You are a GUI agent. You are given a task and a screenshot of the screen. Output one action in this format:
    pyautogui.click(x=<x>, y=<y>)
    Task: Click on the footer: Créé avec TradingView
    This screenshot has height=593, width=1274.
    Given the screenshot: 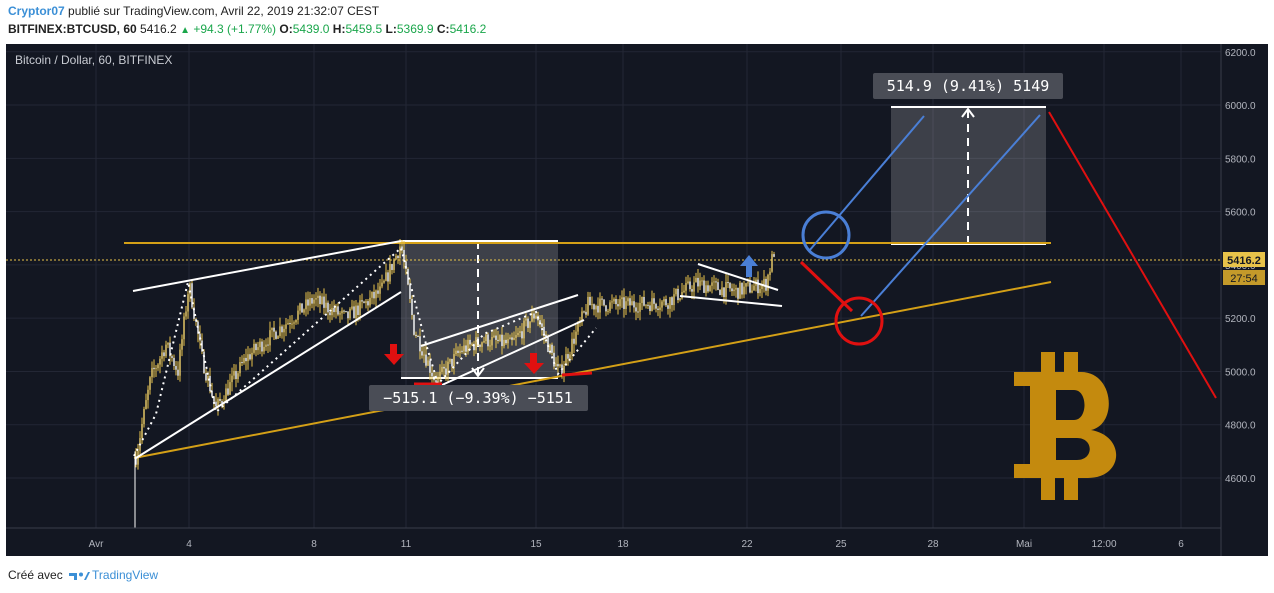 What is the action you would take?
    pyautogui.click(x=83, y=575)
    